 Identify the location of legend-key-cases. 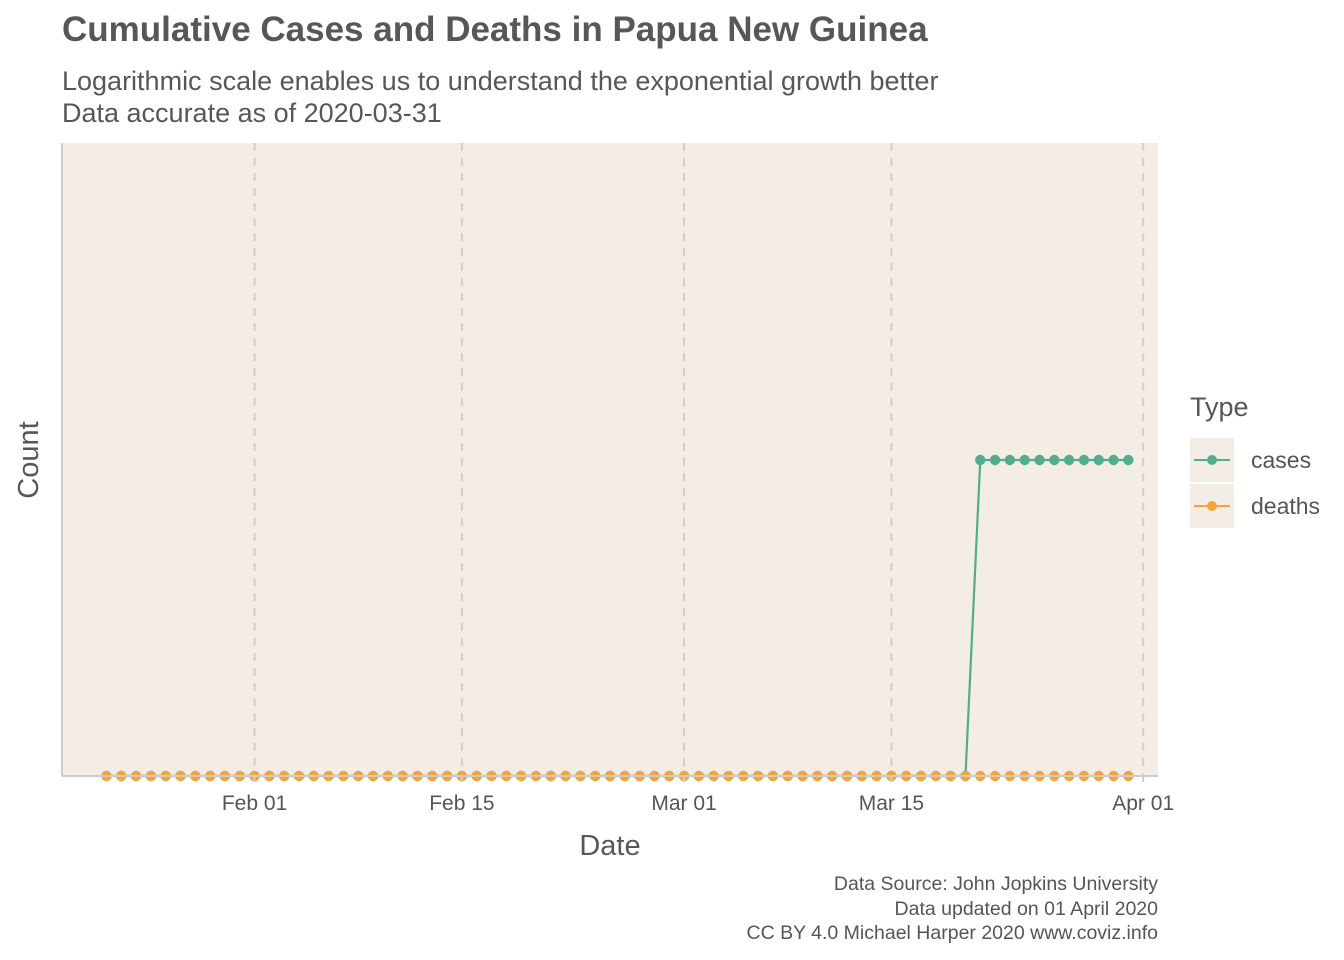
(1212, 460).